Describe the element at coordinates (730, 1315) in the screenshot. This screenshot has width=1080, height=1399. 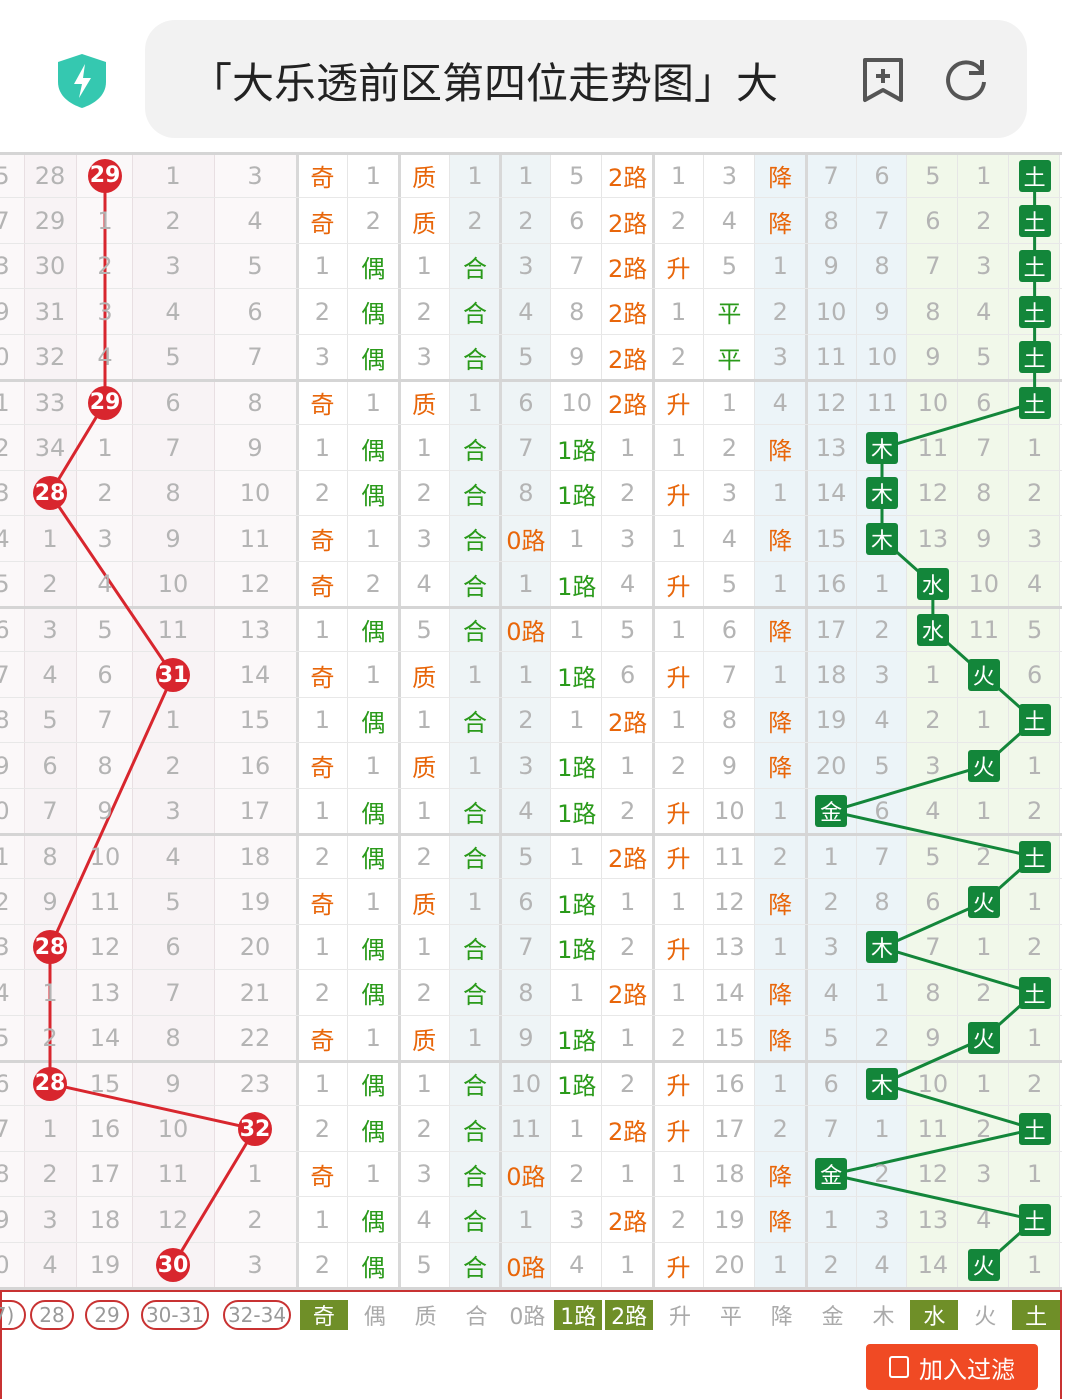
I see `filter-button: 平` at that location.